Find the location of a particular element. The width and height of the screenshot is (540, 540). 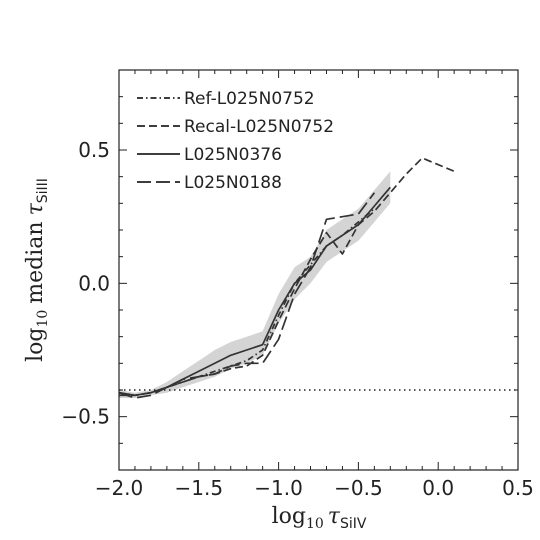

x-tick-label: −1.5 is located at coordinates (199, 488).